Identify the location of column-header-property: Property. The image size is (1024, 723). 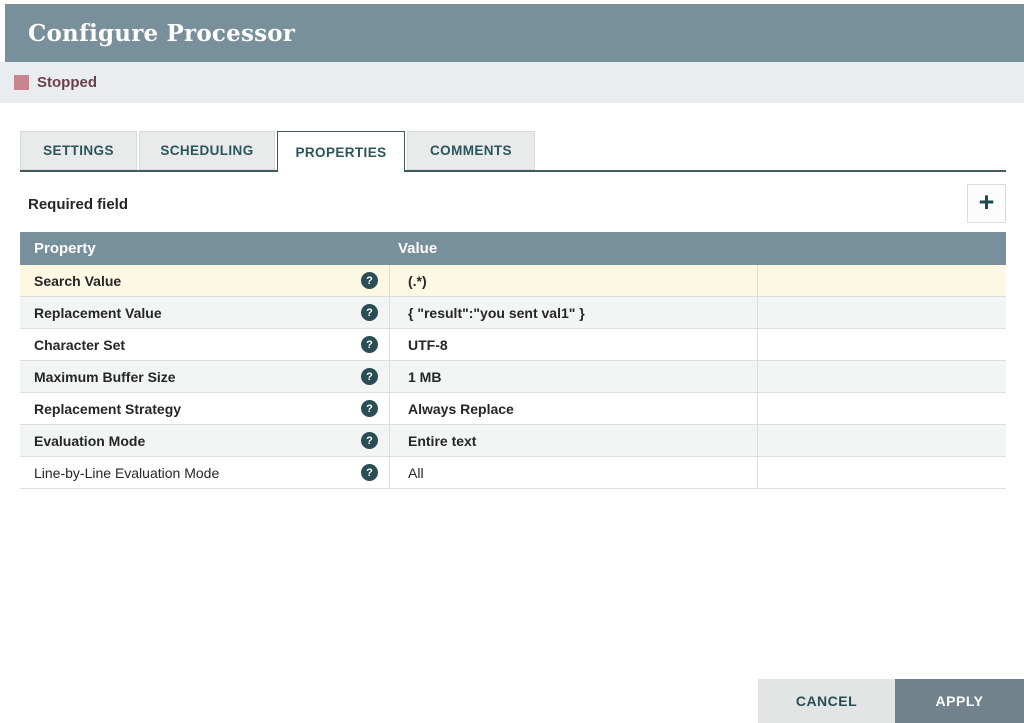
(65, 248).